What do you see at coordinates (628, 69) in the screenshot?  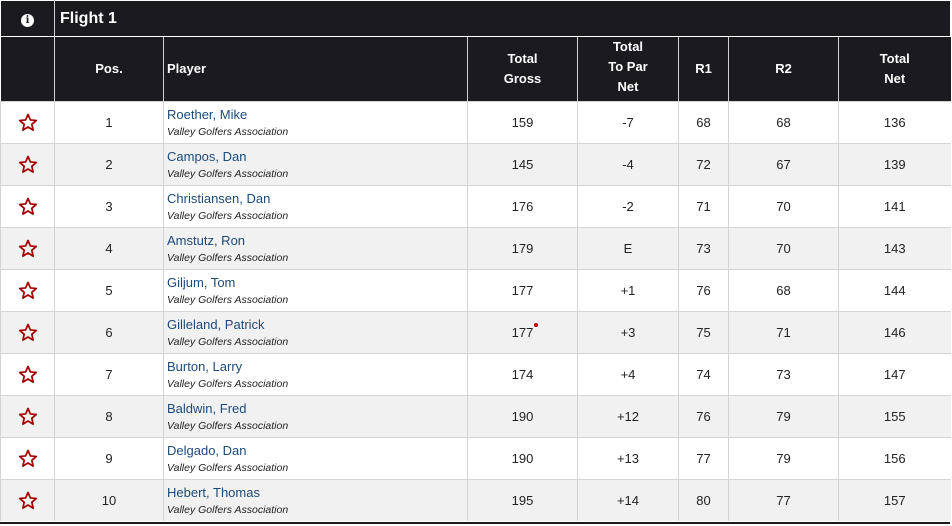 I see `total-to-par-net-column-header: Total To Par Net` at bounding box center [628, 69].